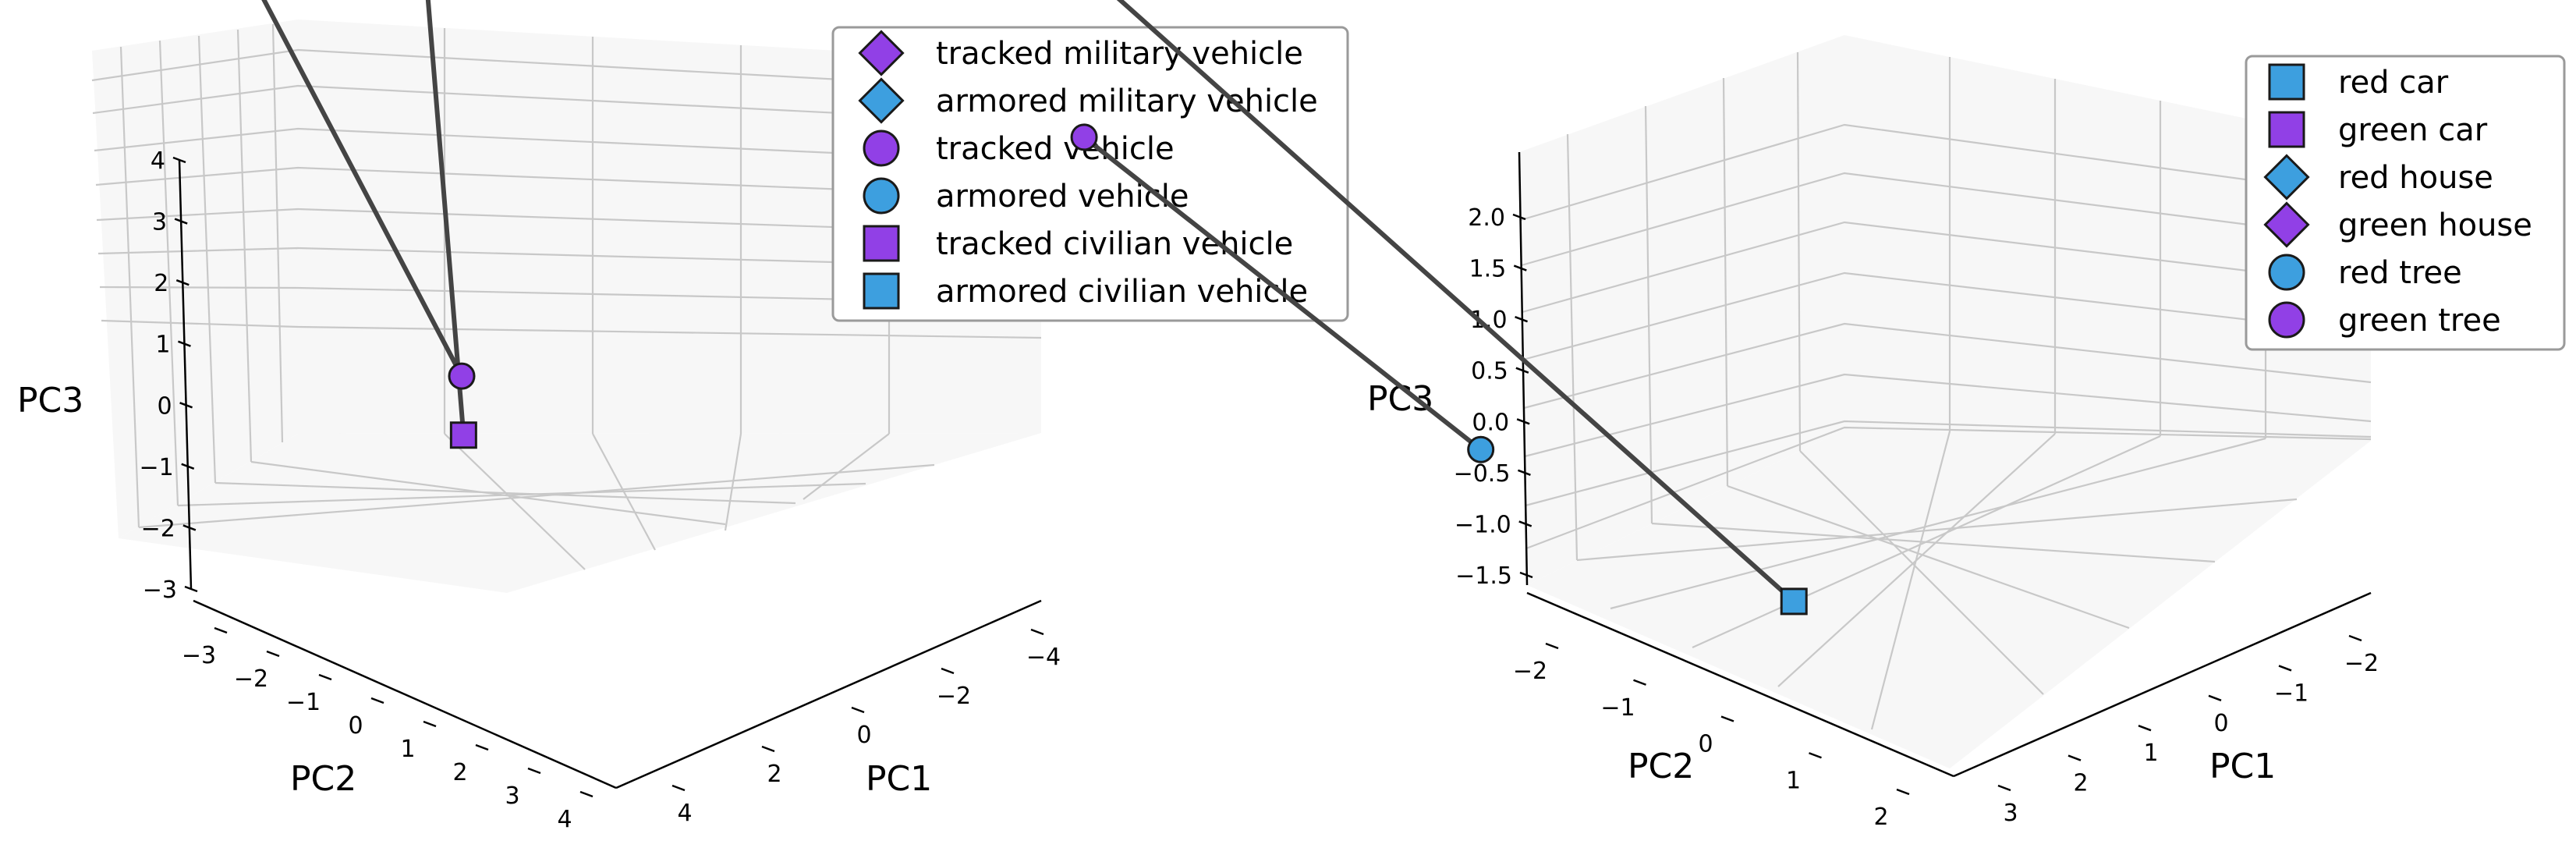 This screenshot has width=2576, height=848. What do you see at coordinates (50, 400) in the screenshot?
I see `chart-1-pc3-label: PC3` at bounding box center [50, 400].